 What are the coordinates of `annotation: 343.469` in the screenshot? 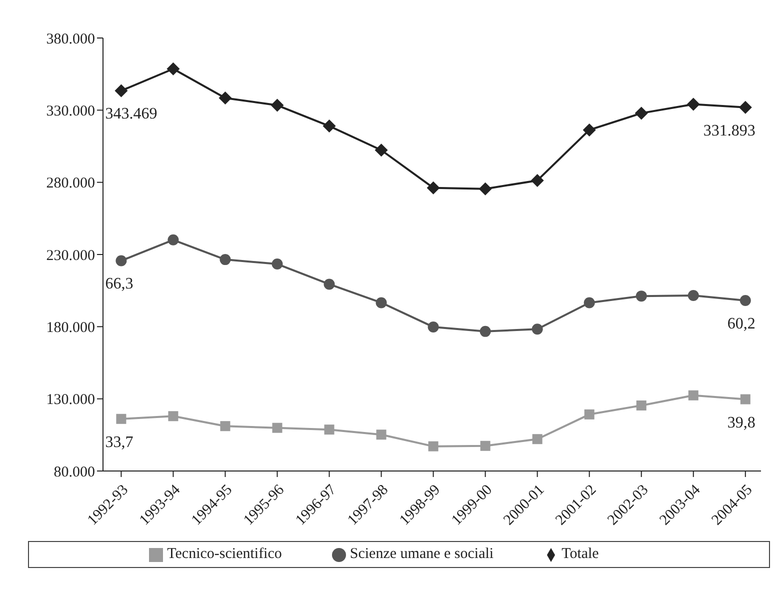 It's located at (131, 114).